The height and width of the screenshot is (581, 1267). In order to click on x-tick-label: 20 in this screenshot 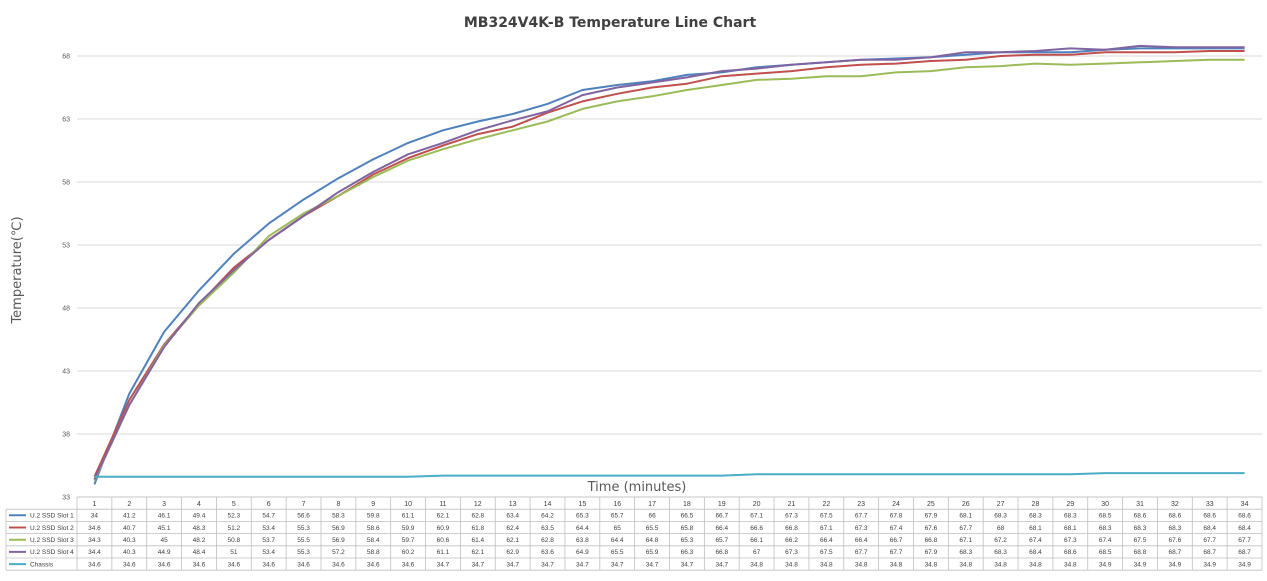, I will do `click(757, 504)`.